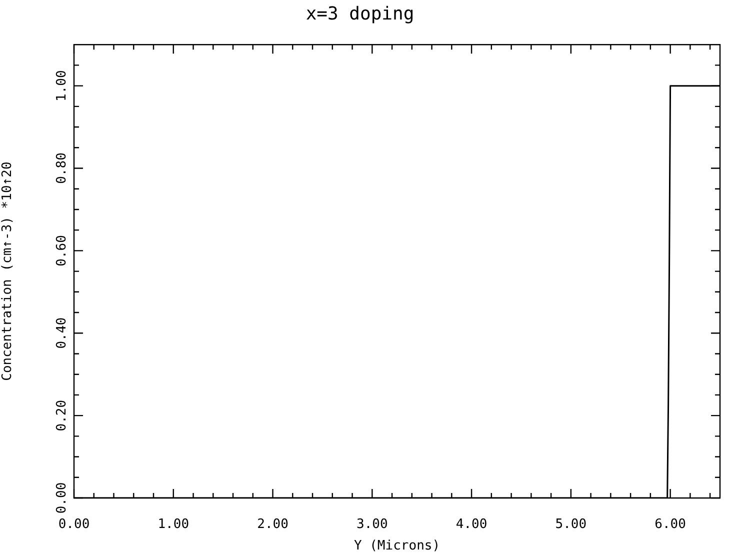  I want to click on y-tick-label: 1.00, so click(62, 86).